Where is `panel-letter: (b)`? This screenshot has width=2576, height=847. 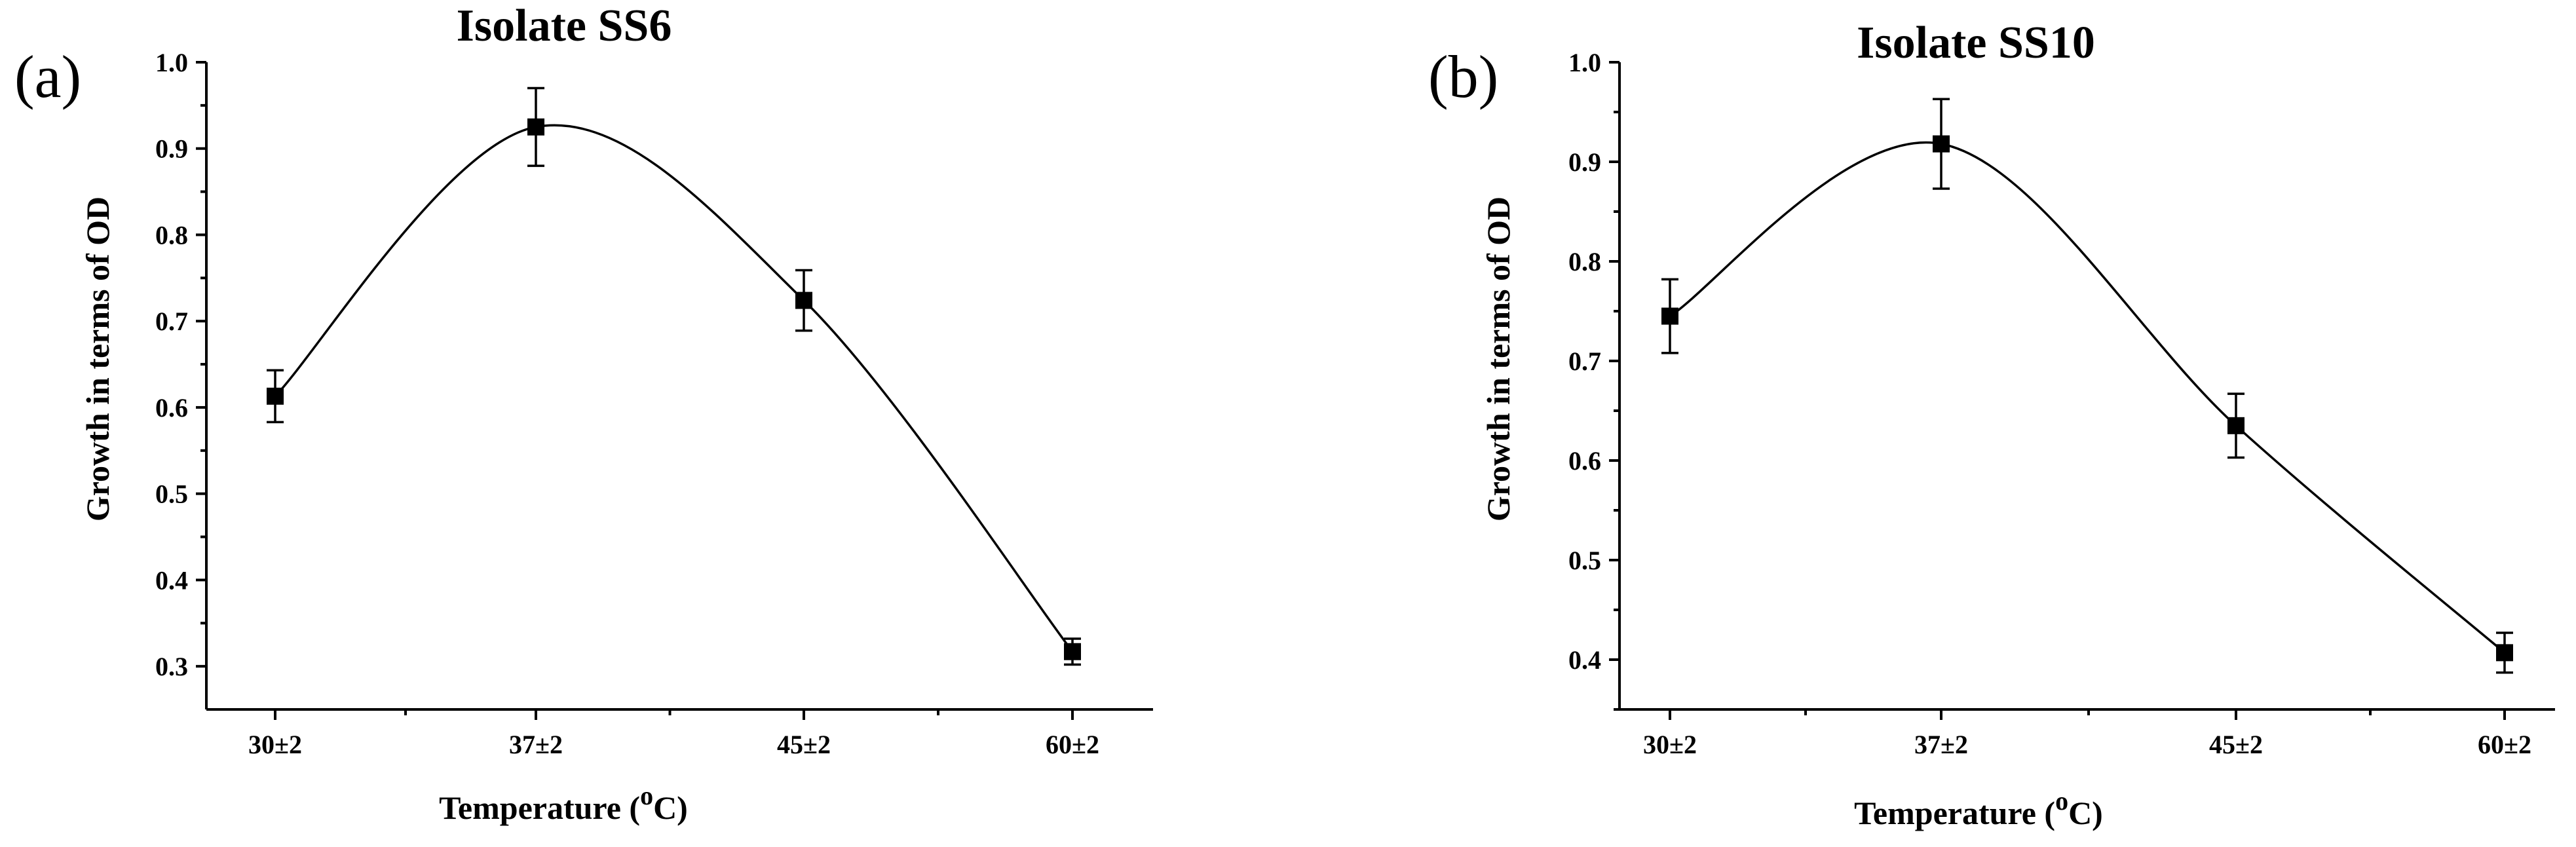 panel-letter: (b) is located at coordinates (1463, 76).